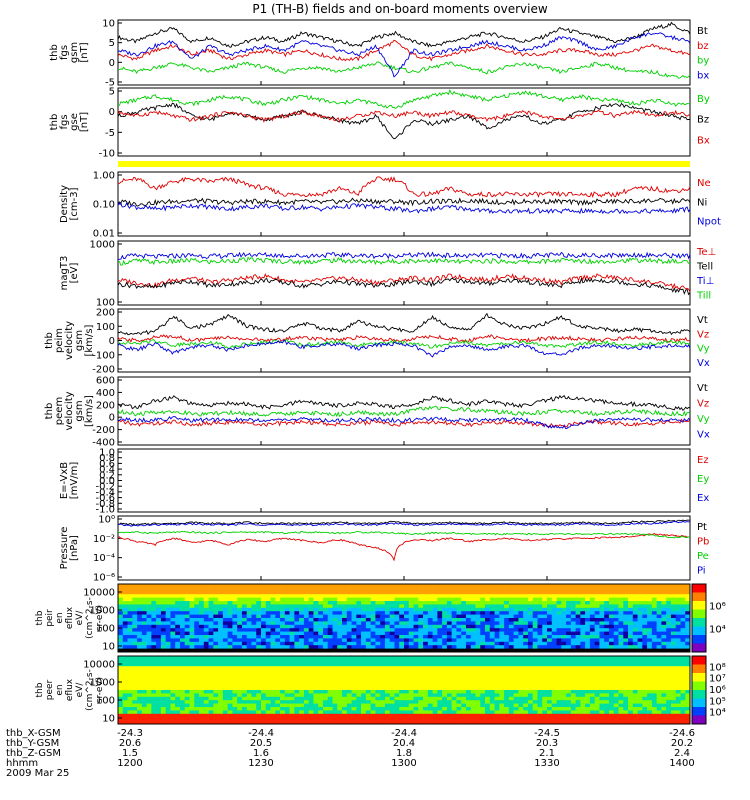 Image resolution: width=750 pixels, height=800 pixels. What do you see at coordinates (40, 617) in the screenshot?
I see `y-axis-label: thb` at bounding box center [40, 617].